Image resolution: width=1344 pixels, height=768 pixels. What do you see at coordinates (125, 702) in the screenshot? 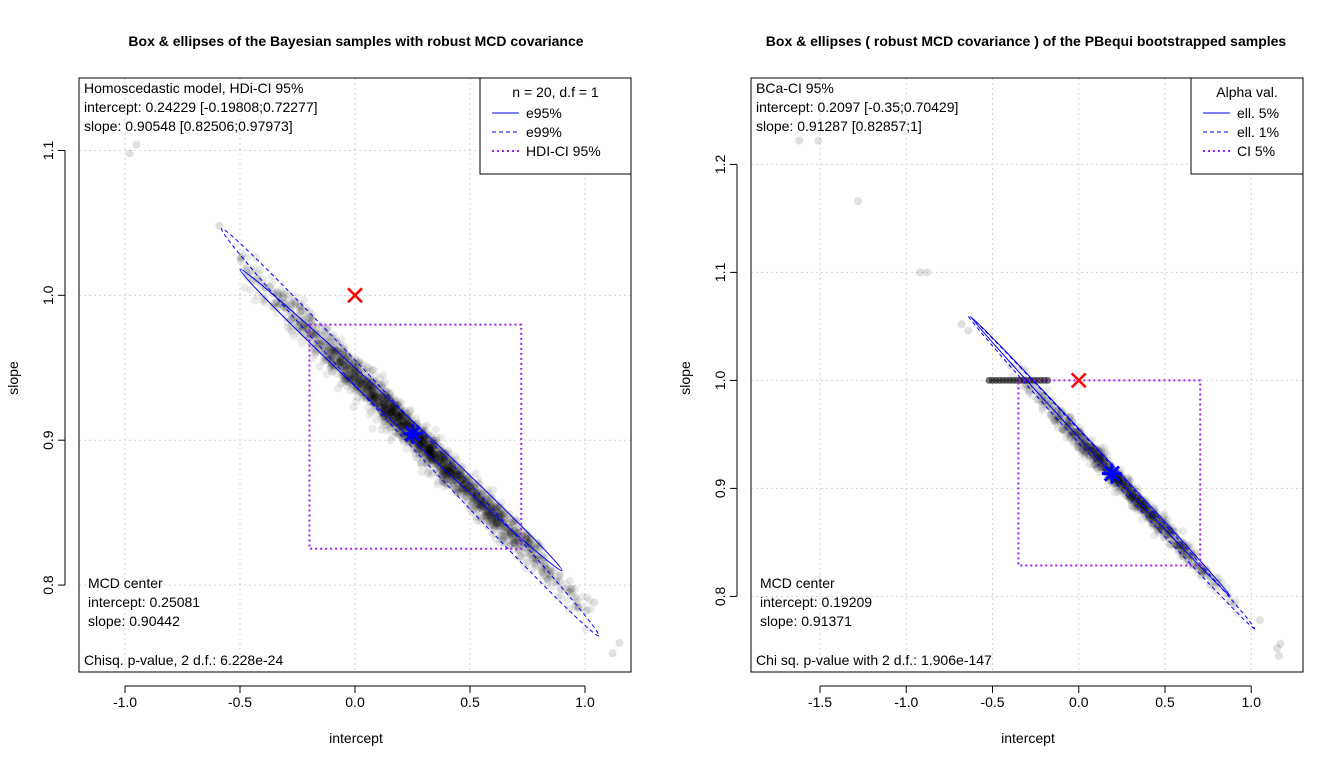
I see `left-x-tick-label: -1.0` at bounding box center [125, 702].